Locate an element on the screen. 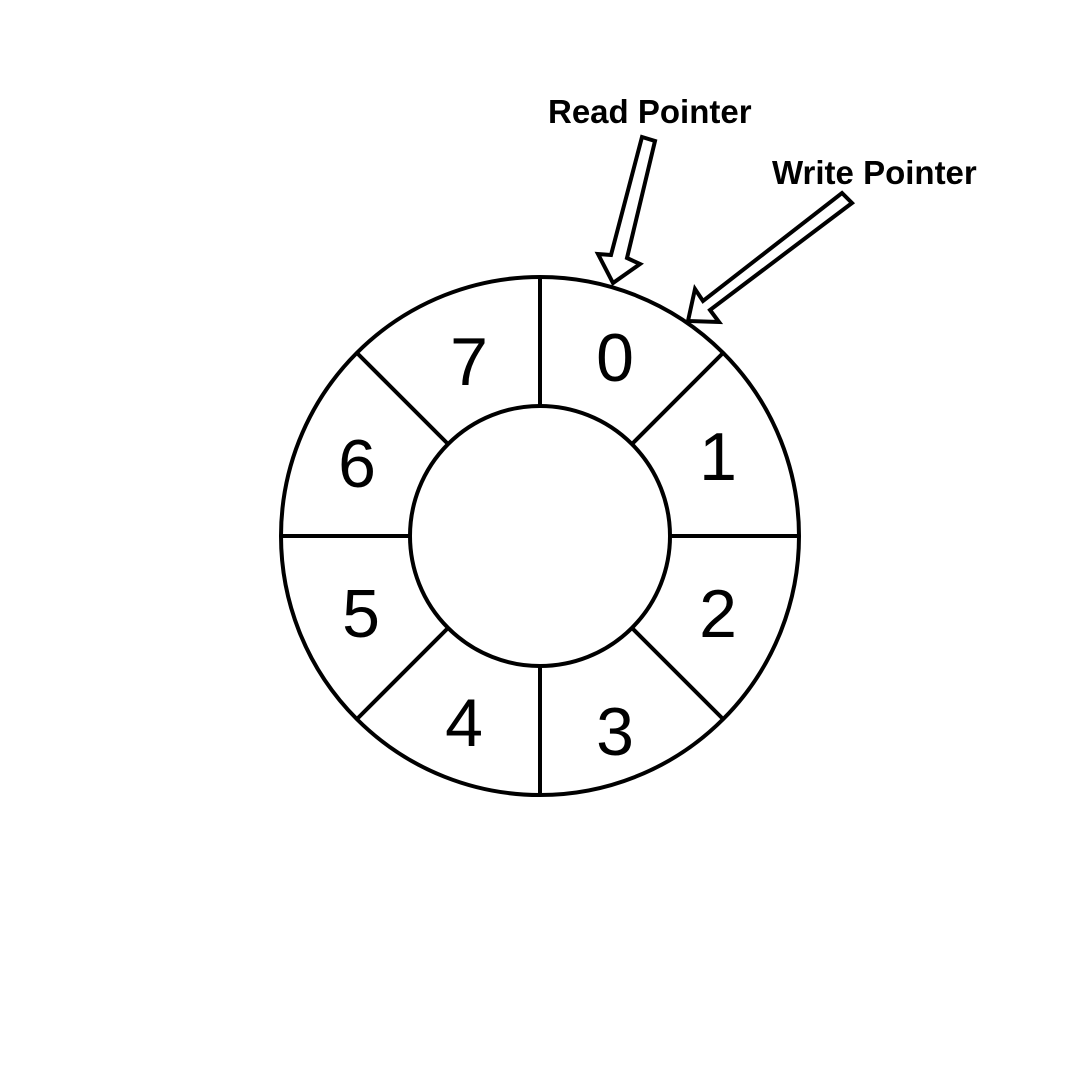 This screenshot has height=1080, width=1080. divider-top-right is located at coordinates (677, 398).